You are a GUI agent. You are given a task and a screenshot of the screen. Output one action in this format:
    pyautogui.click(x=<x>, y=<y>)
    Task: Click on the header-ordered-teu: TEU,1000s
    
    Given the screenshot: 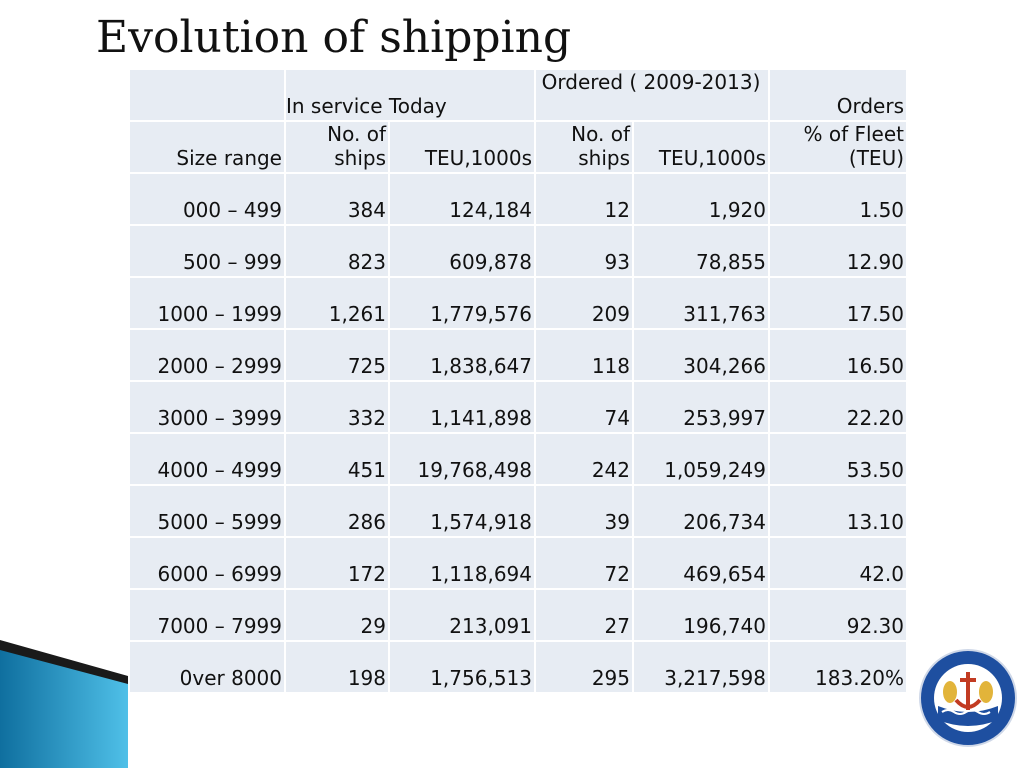 What is the action you would take?
    pyautogui.click(x=701, y=147)
    